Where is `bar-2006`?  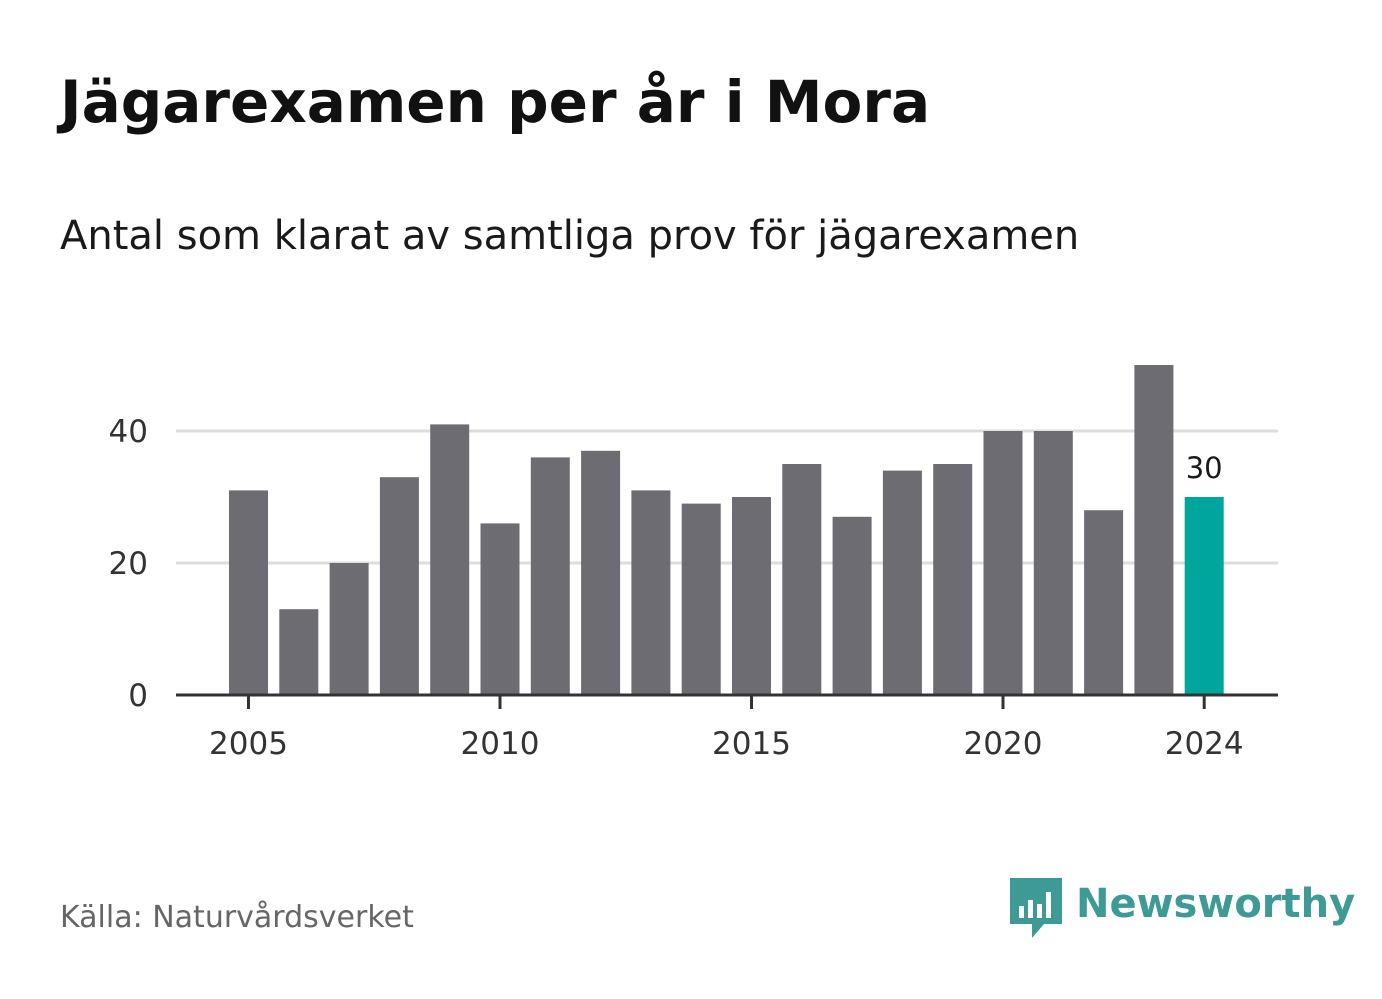 bar-2006 is located at coordinates (299, 652).